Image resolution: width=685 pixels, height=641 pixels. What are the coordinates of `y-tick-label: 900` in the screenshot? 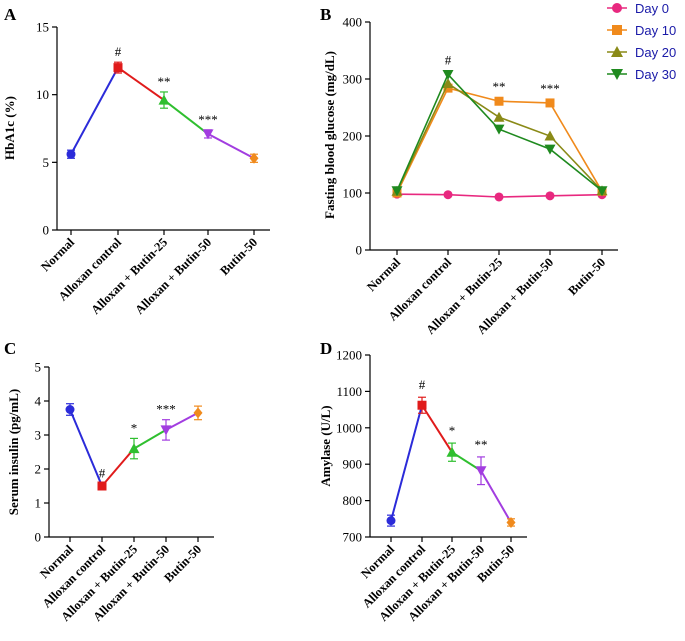 It's located at (353, 464).